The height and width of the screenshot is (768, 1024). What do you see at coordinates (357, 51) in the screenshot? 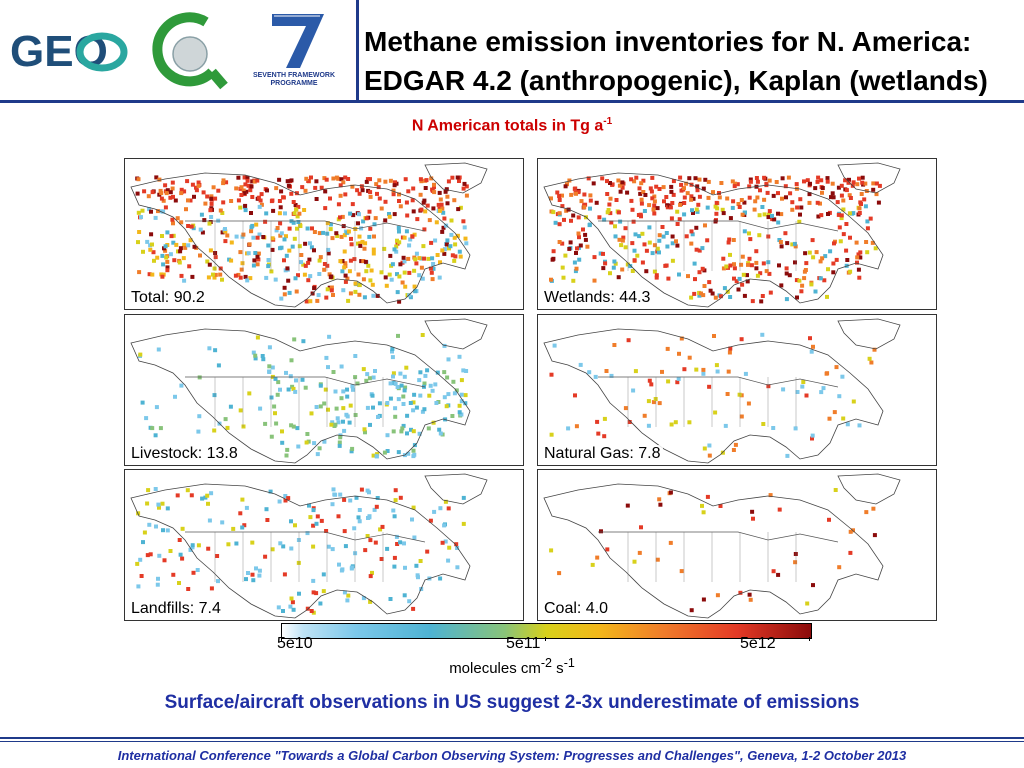
I see `header-divider-vertical` at bounding box center [357, 51].